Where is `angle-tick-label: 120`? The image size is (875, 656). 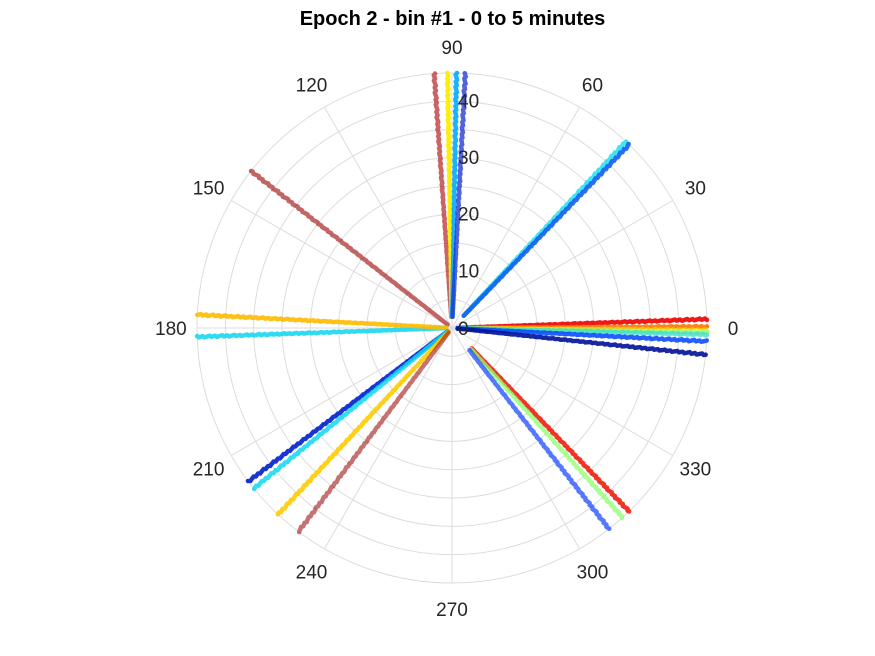
angle-tick-label: 120 is located at coordinates (312, 86).